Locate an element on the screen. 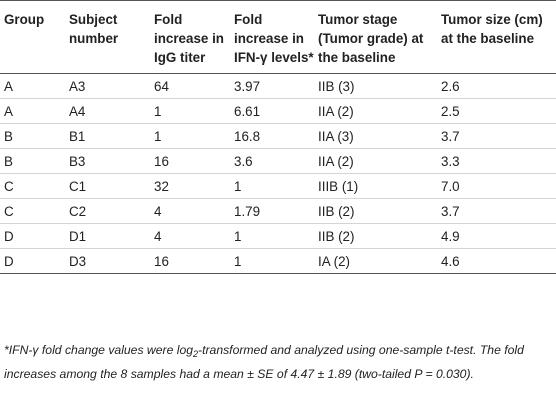  cell-subject-number: D3 is located at coordinates (107, 261).